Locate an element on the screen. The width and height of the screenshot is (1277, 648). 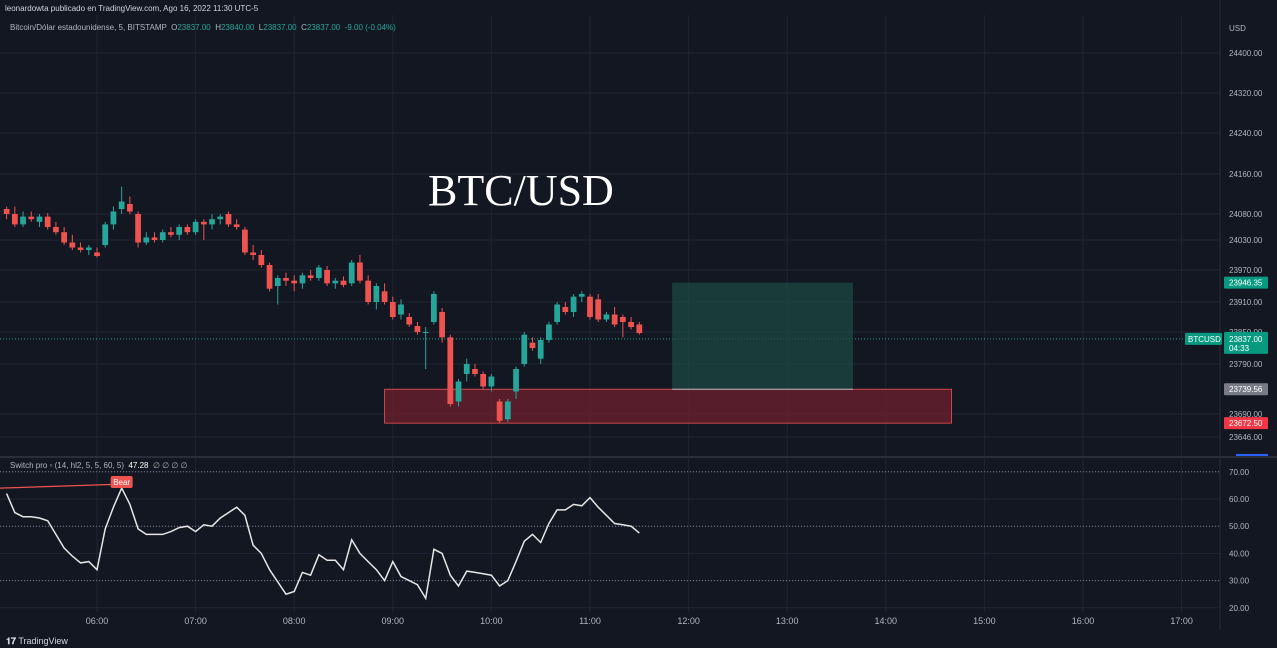
stop-zone is located at coordinates (668, 406).